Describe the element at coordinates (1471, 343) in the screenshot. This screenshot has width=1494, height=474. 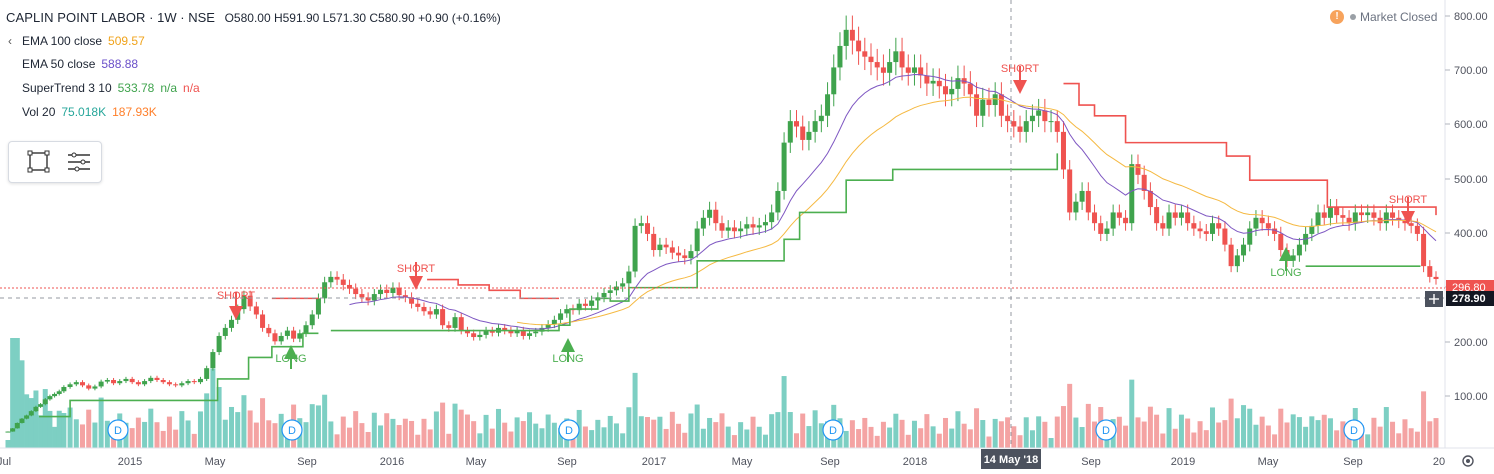
I see `y-tick-label: 200.00` at that location.